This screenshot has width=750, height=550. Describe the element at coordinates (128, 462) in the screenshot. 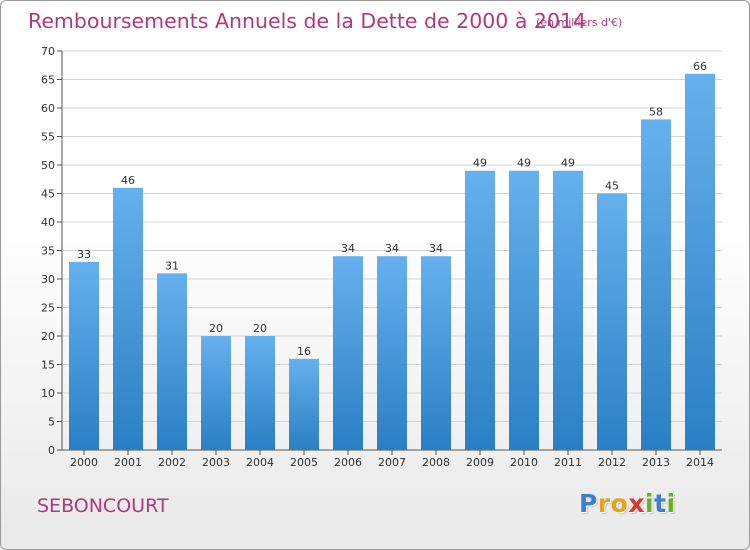

I see `x-tick-label: 2001` at that location.